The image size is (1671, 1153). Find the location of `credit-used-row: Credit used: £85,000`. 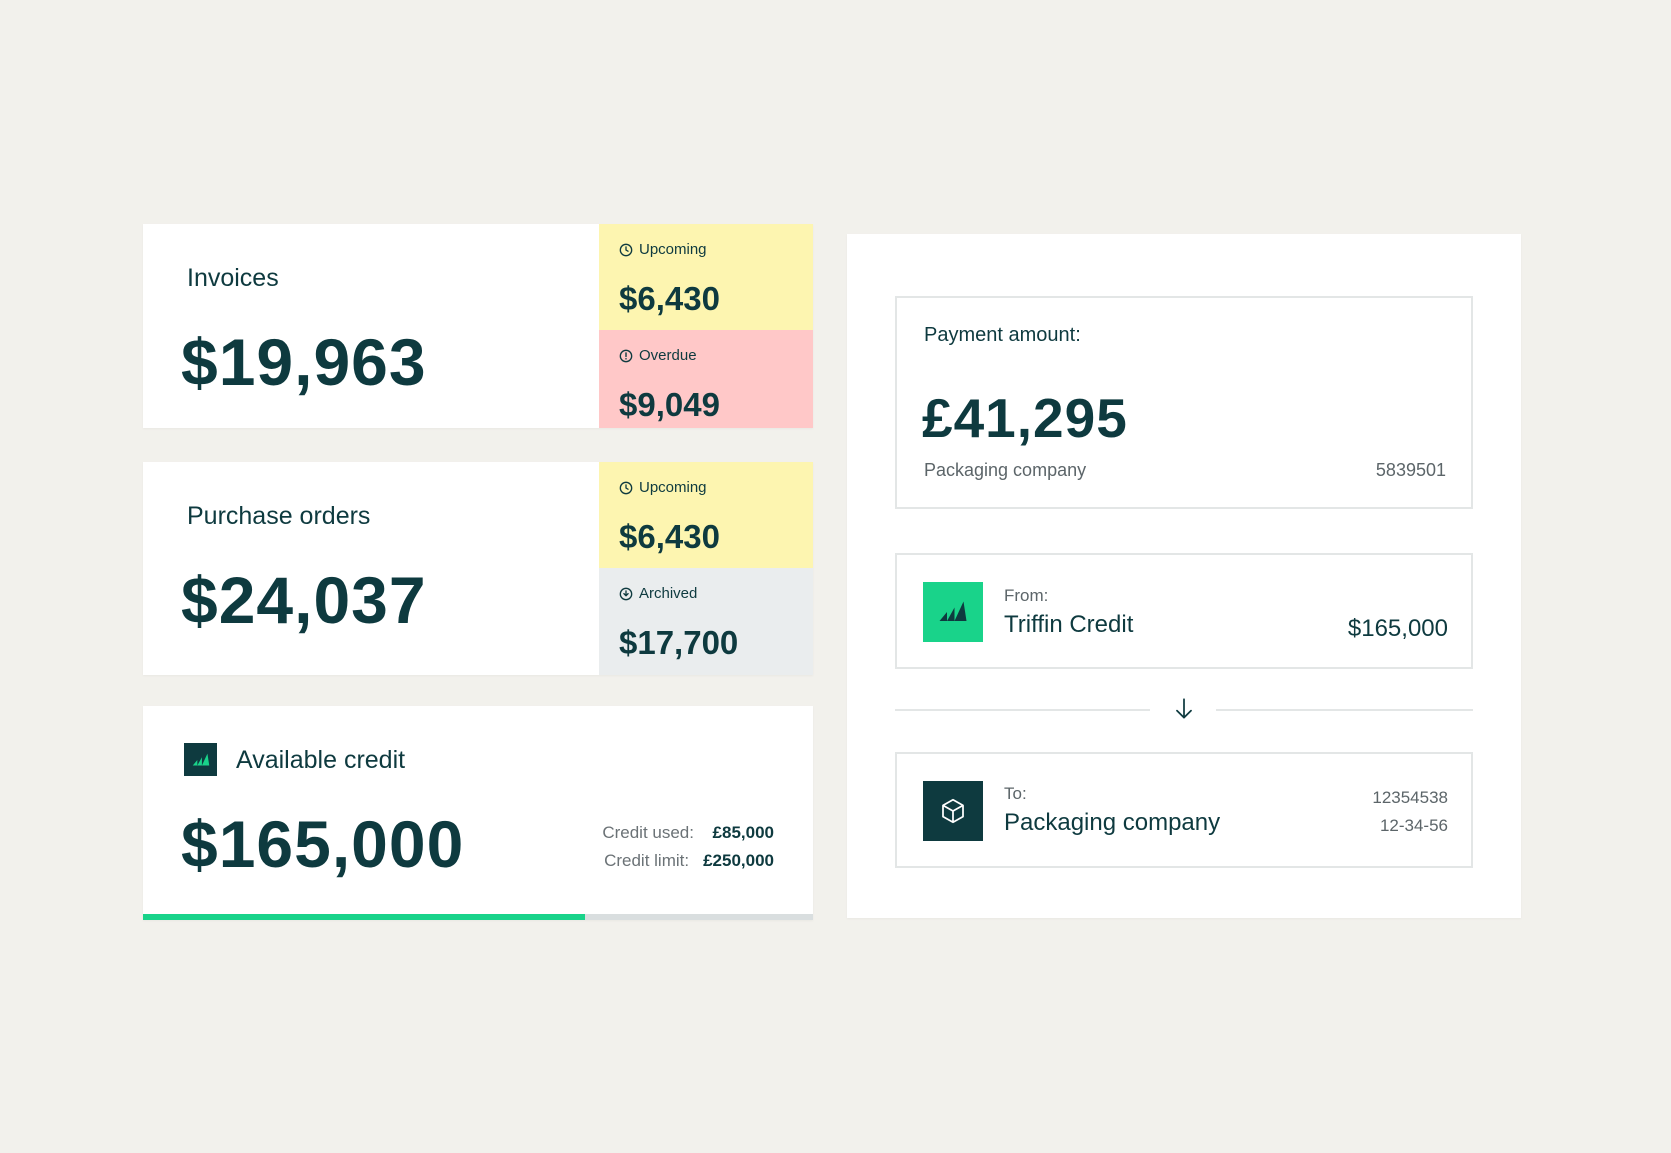

credit-used-row: Credit used: £85,000 is located at coordinates (688, 833).